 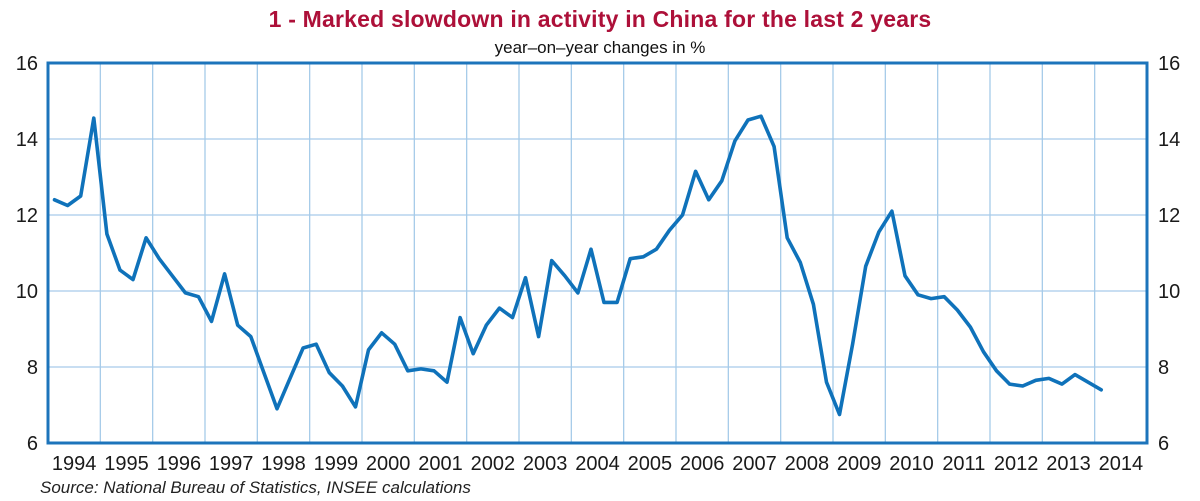 I want to click on x-axis-label: 2013, so click(x=1068, y=464).